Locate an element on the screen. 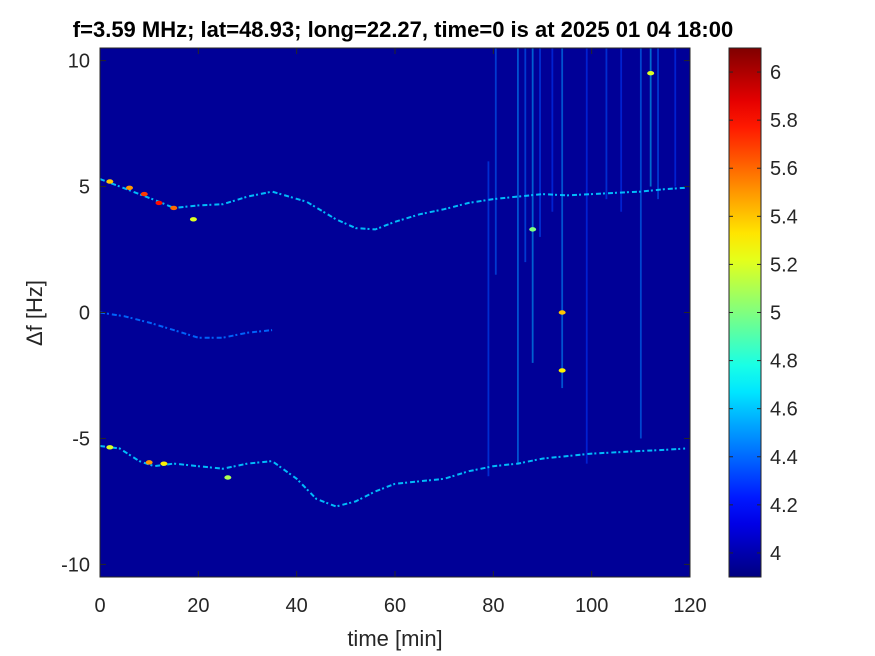 Image resolution: width=875 pixels, height=656 pixels. colorbar-tick-label: 5 is located at coordinates (775, 314).